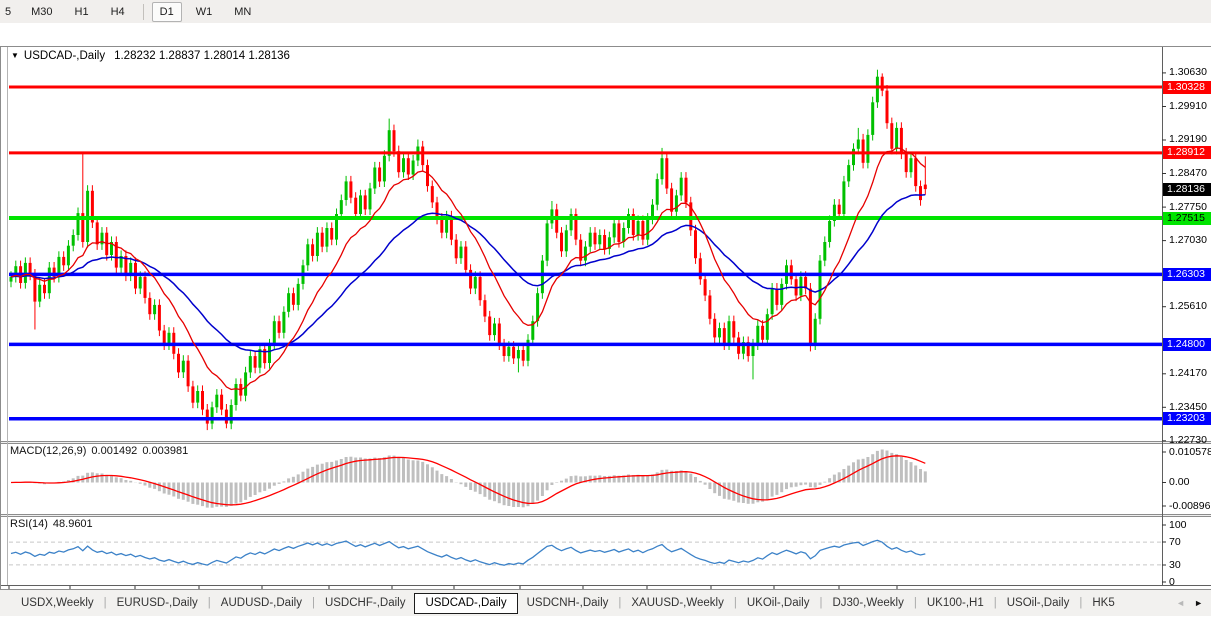 The width and height of the screenshot is (1211, 639). Describe the element at coordinates (204, 11) in the screenshot. I see `timeframe-button-w1: W1` at that location.